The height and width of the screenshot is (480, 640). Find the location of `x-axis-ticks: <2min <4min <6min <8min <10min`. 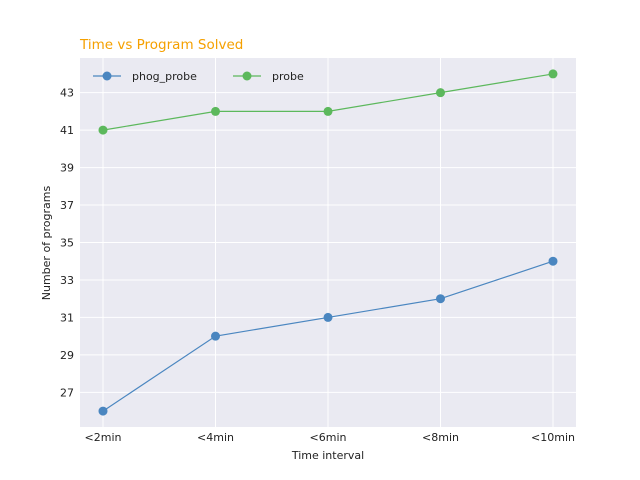

x-axis-ticks: <2min <4min <6min <8min <10min is located at coordinates (330, 437).